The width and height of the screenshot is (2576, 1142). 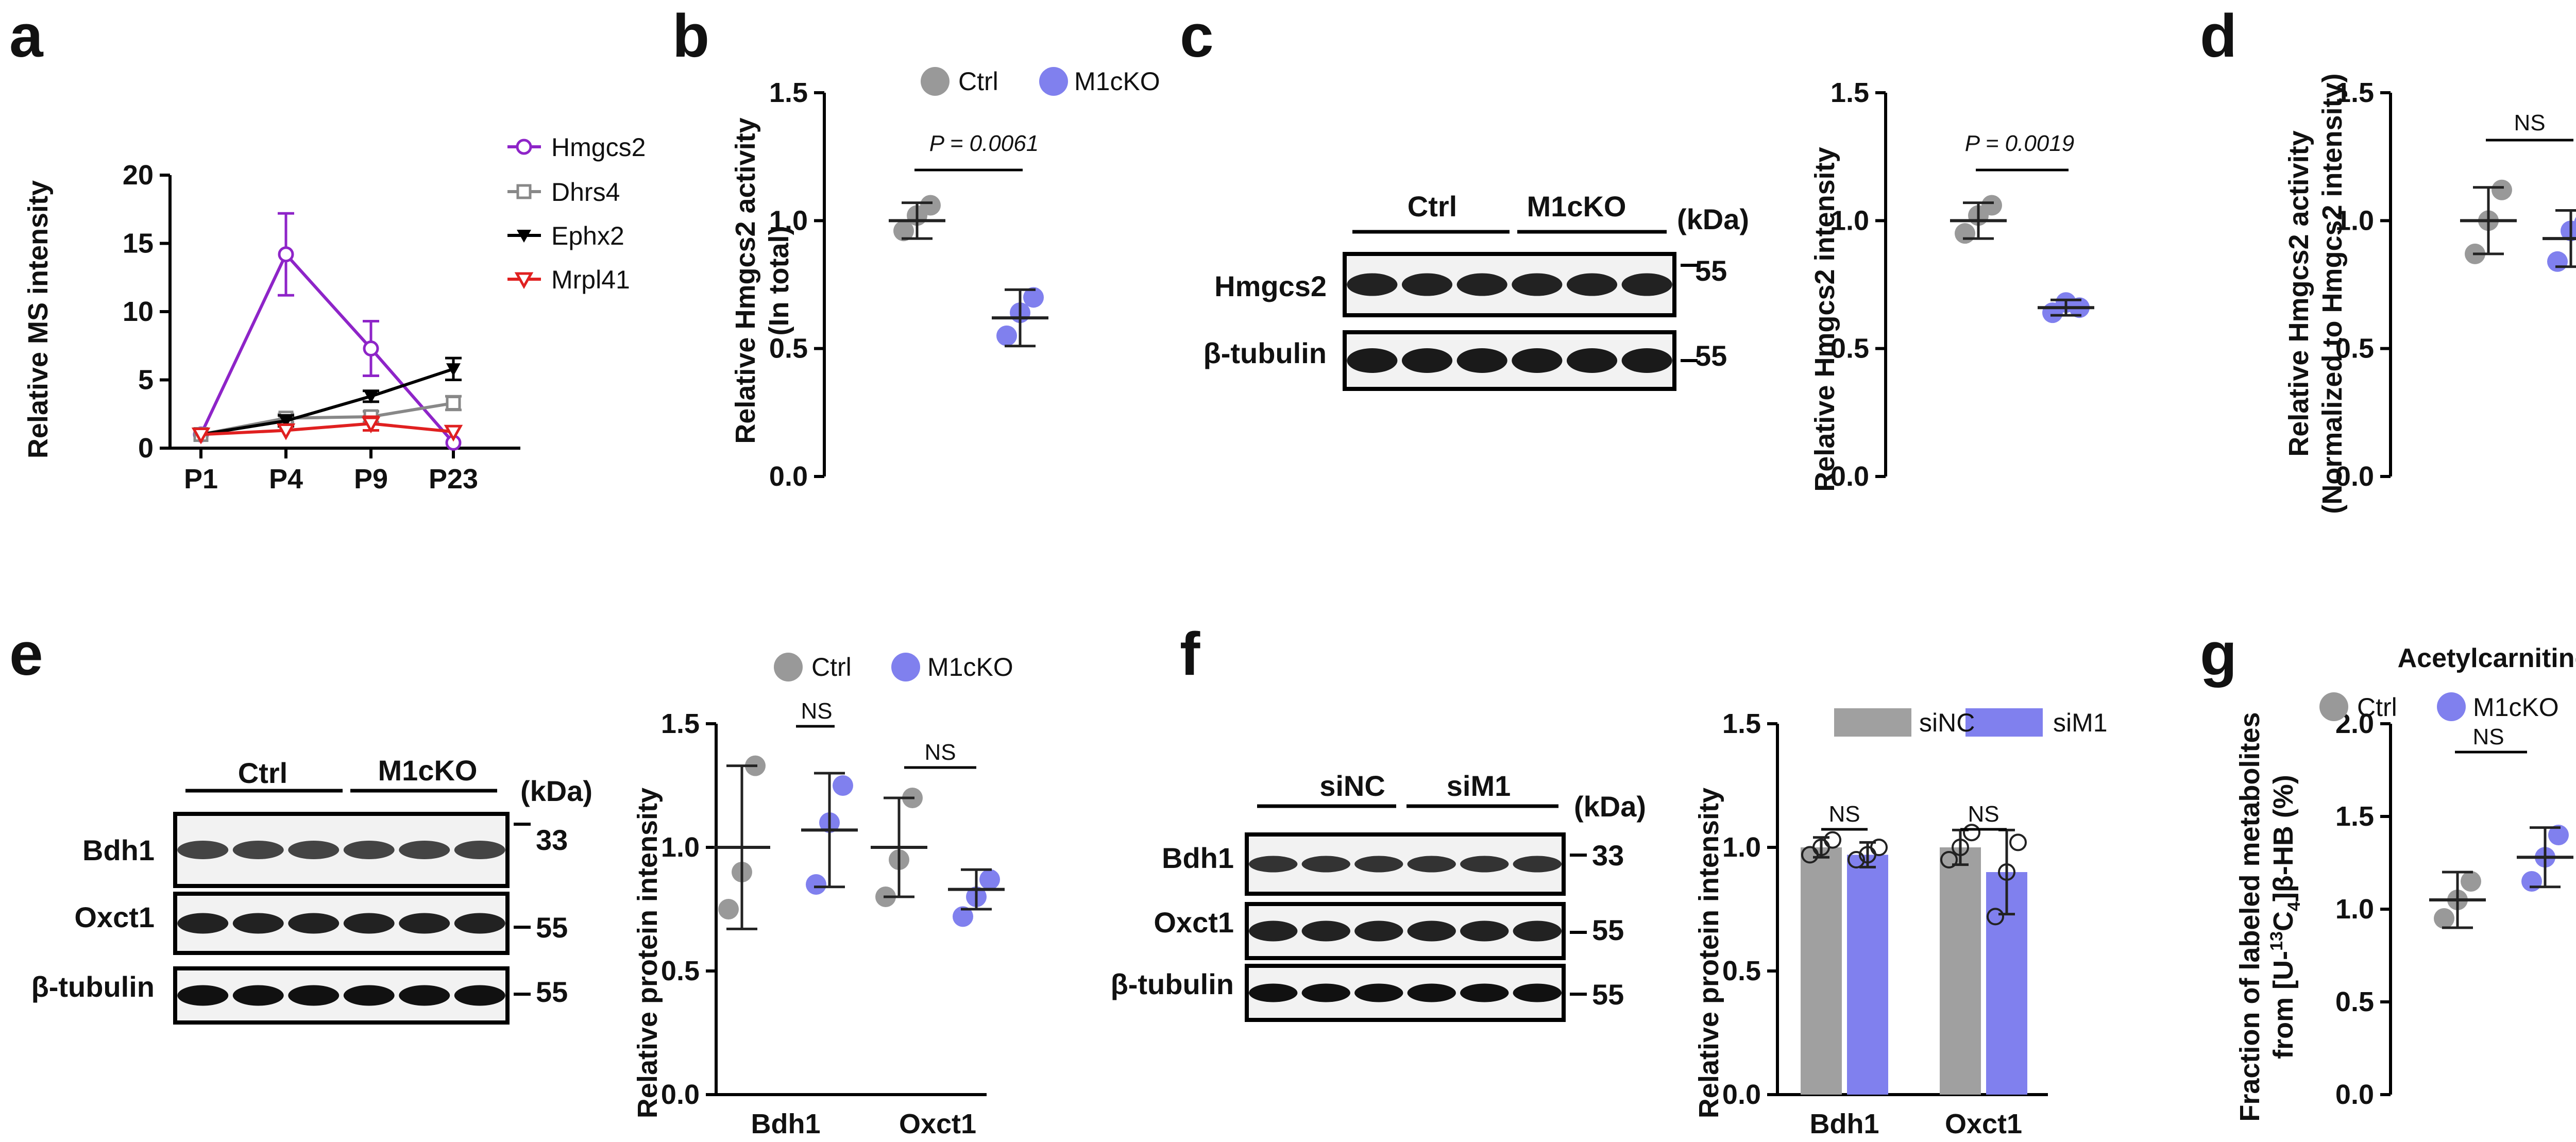 What do you see at coordinates (1708, 953) in the screenshot?
I see `panel-f-ylabel: Relative protein intensity` at bounding box center [1708, 953].